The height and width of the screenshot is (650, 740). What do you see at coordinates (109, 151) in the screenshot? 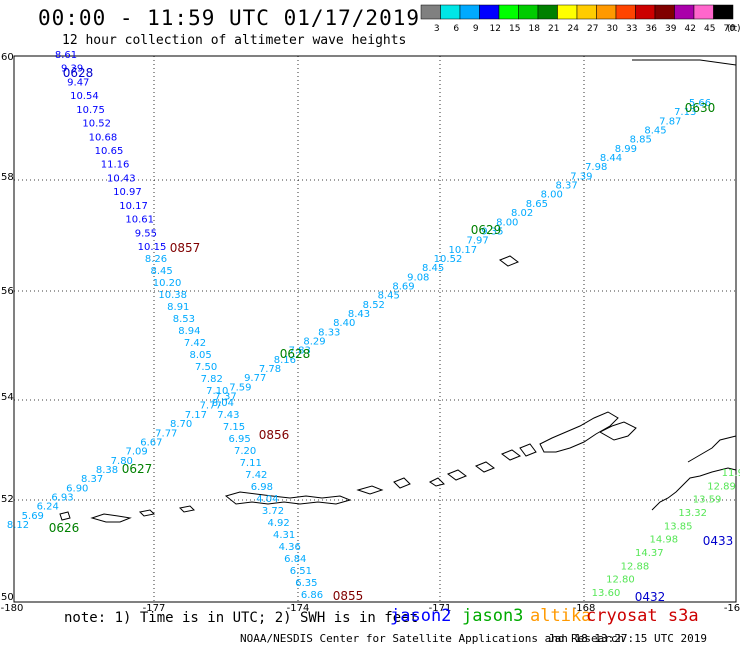
I see `swh-value: 10.65` at bounding box center [109, 151].